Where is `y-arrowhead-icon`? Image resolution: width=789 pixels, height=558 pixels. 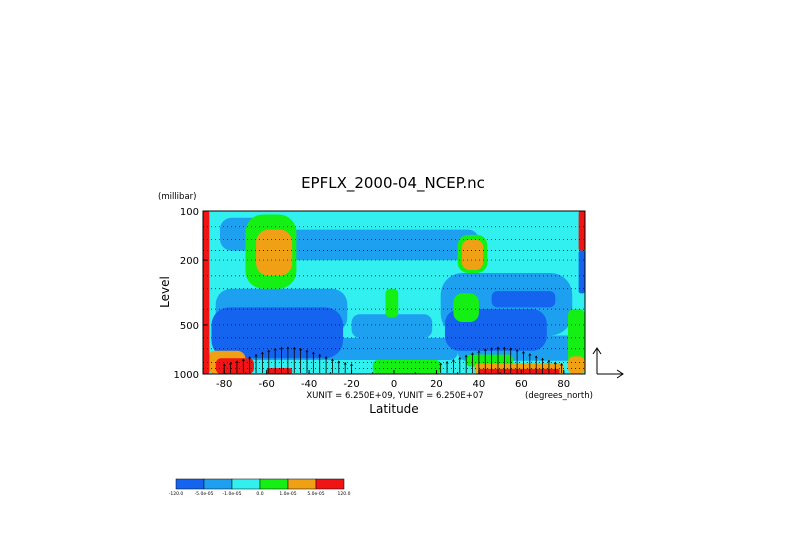 y-arrowhead-icon is located at coordinates (597, 351).